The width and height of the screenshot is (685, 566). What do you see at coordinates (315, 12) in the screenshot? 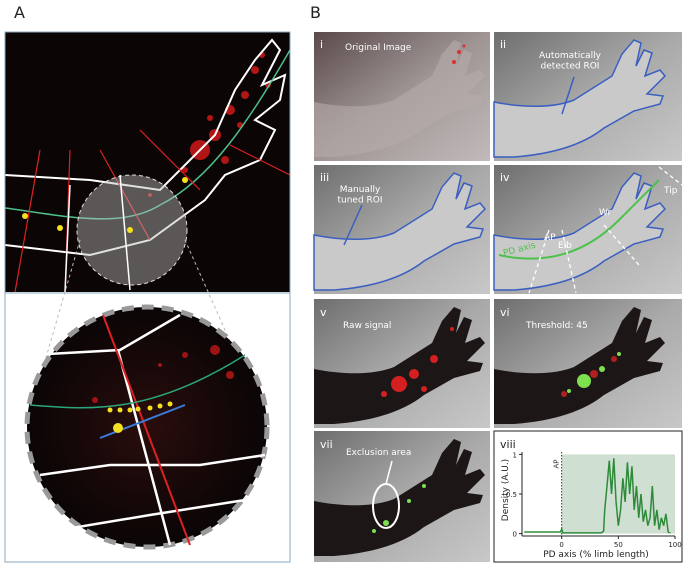
I see `panel-label: B` at bounding box center [315, 12].